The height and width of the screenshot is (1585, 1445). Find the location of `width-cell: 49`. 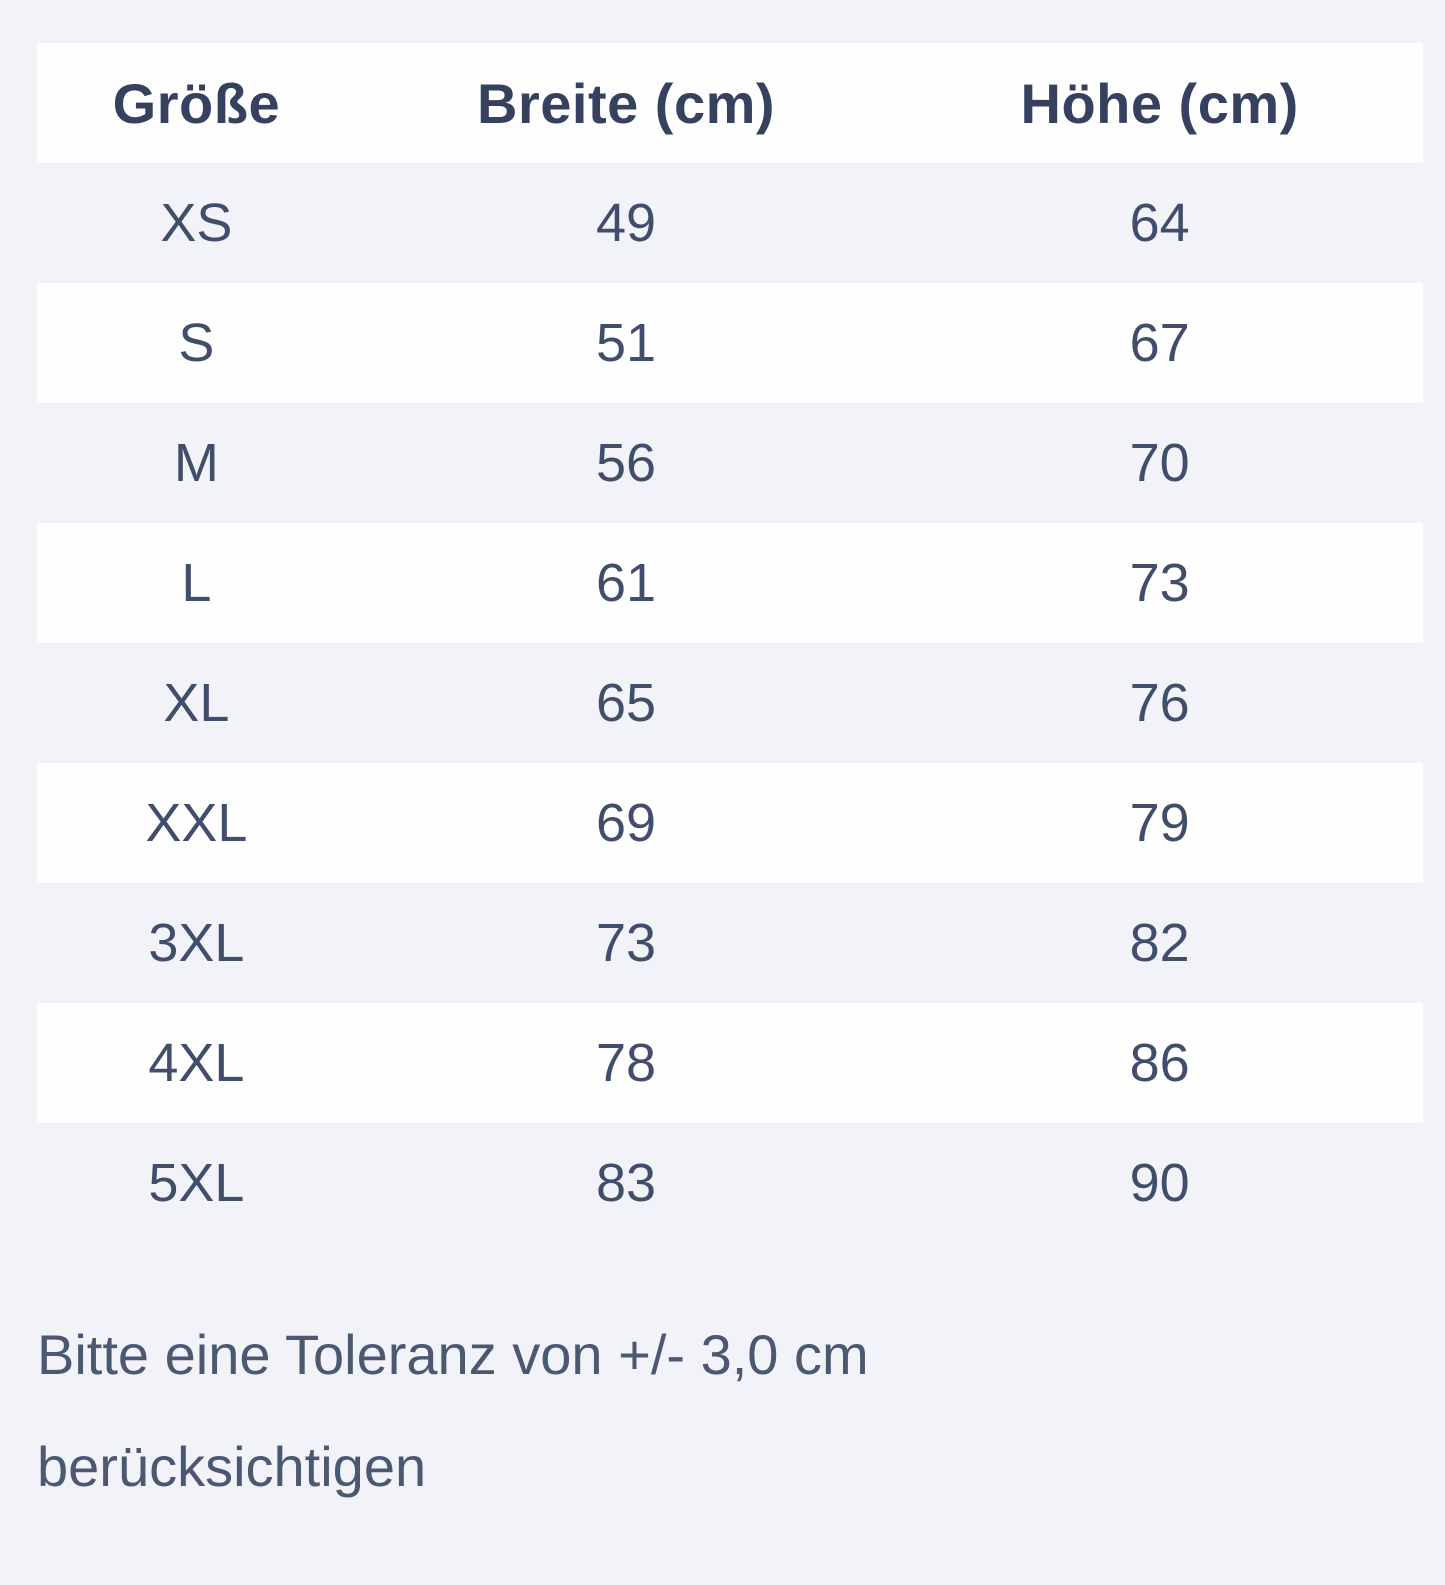

width-cell: 49 is located at coordinates (626, 223).